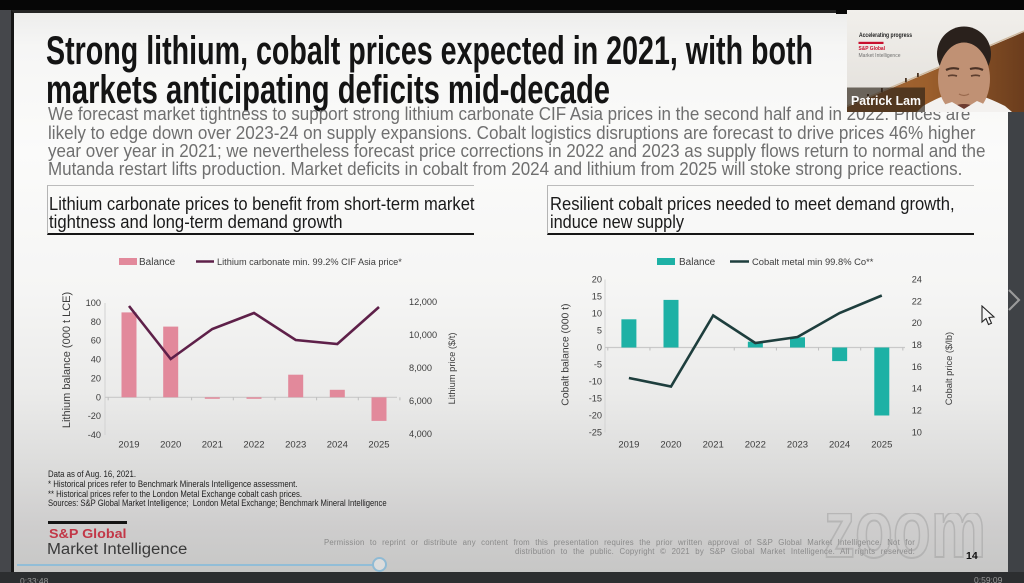 This screenshot has width=1024, height=583. What do you see at coordinates (599, 331) in the screenshot?
I see `svg-text: 5` at bounding box center [599, 331].